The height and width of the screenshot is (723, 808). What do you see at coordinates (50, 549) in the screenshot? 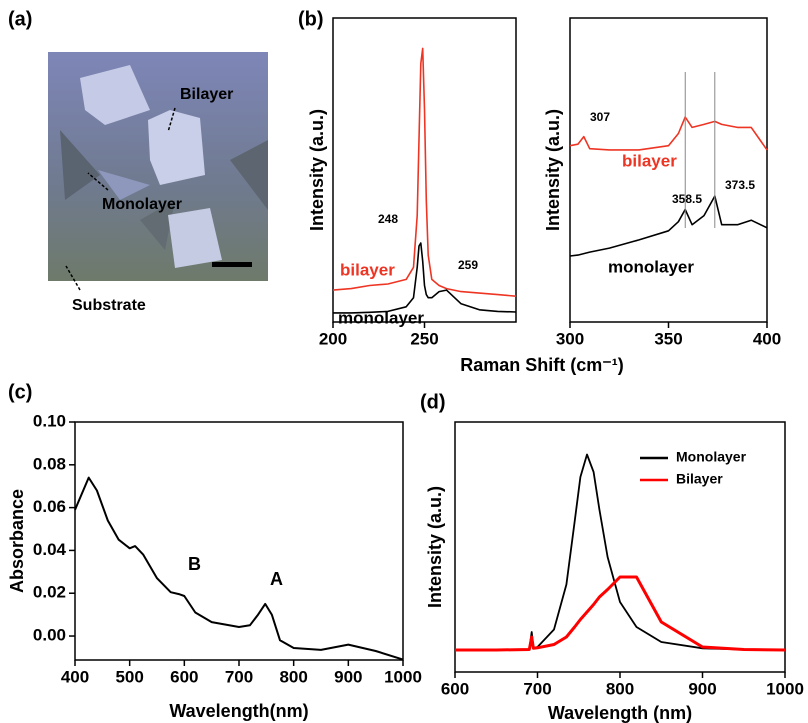
I see `y-tick-label: 0.04` at bounding box center [50, 549].